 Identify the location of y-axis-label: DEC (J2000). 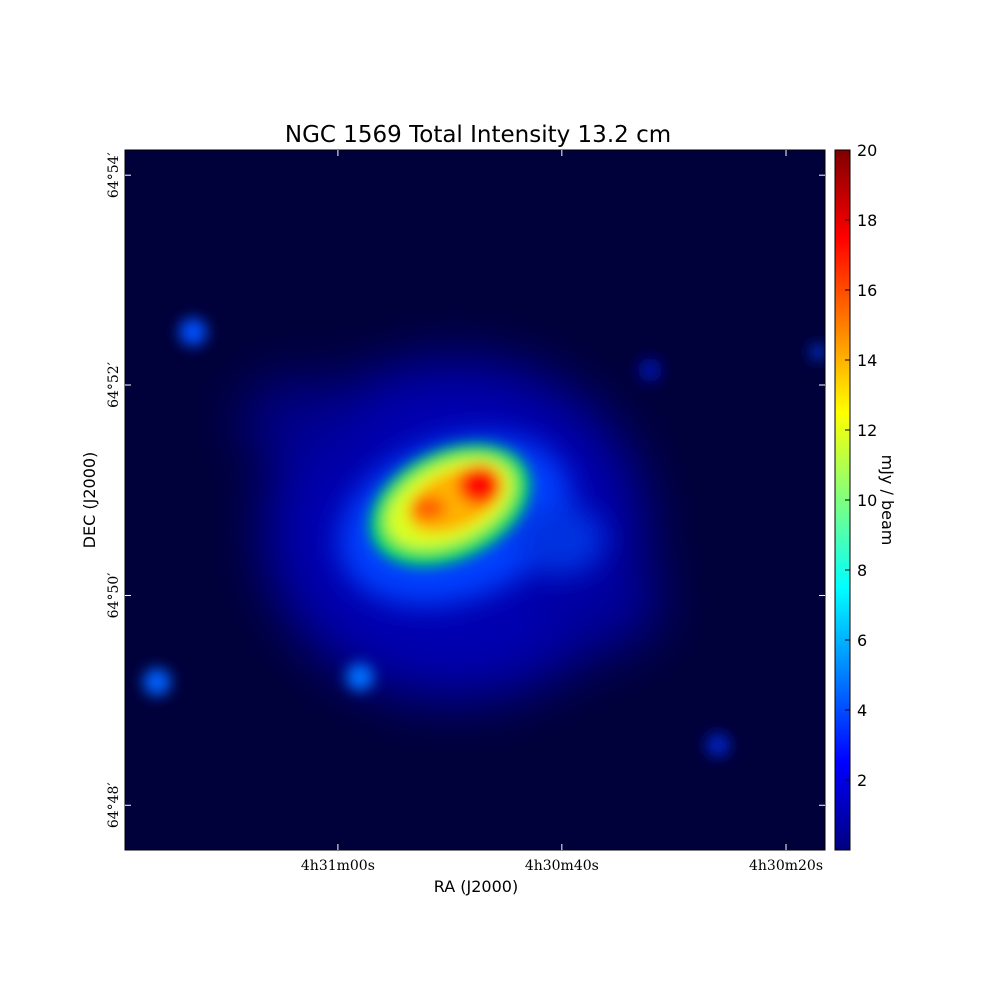
(89, 500).